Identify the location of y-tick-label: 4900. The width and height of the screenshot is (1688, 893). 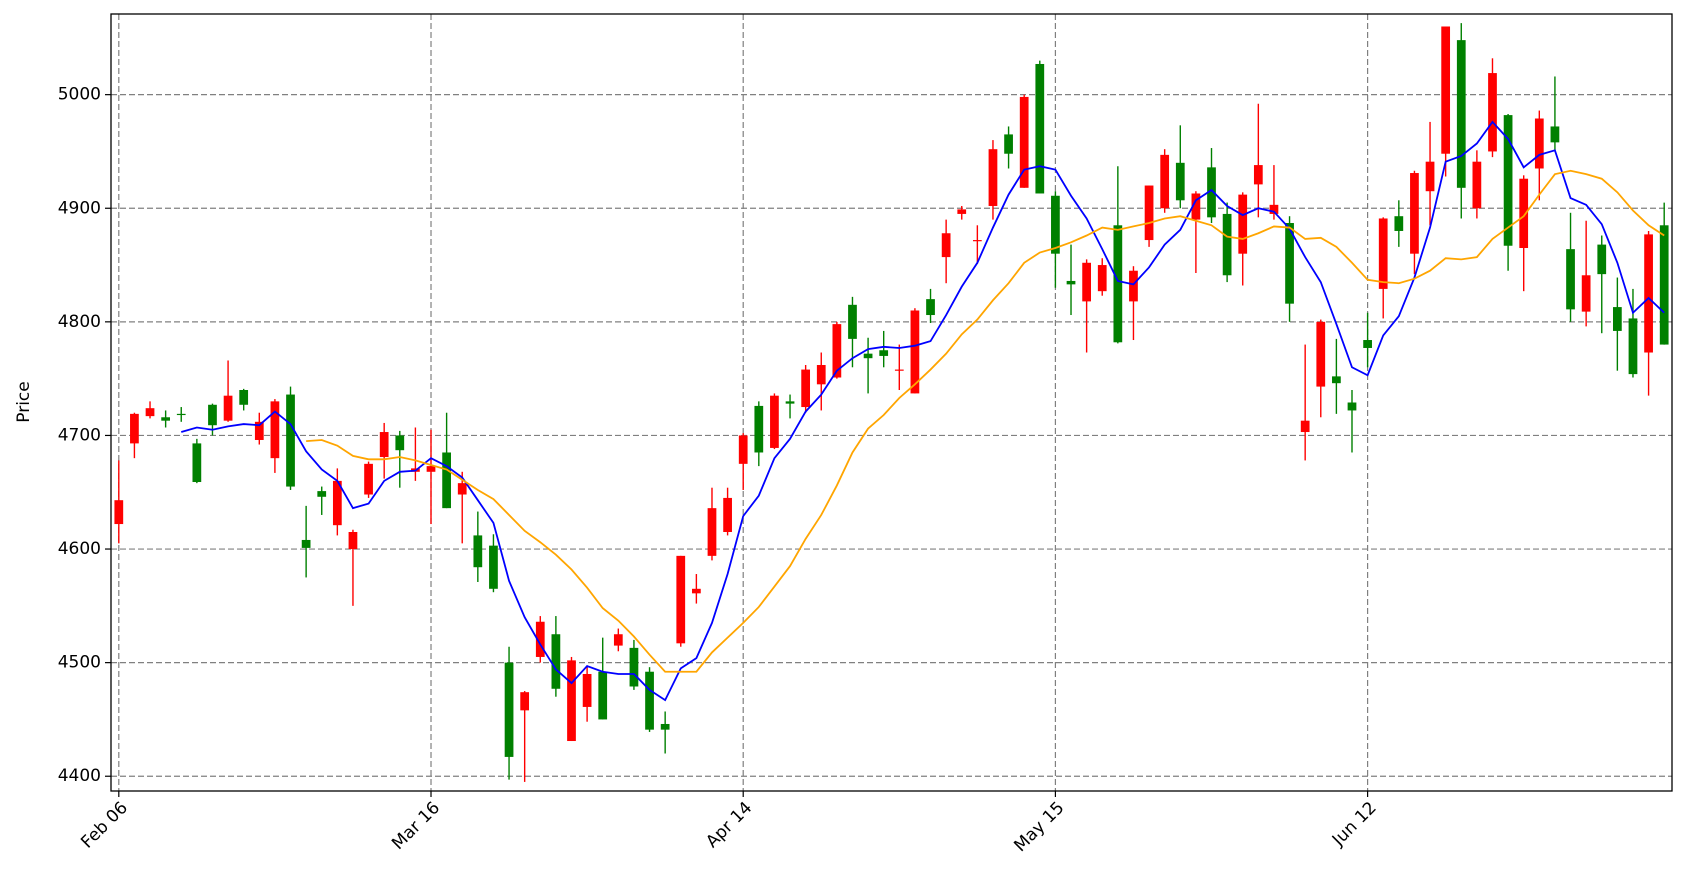
(79, 208).